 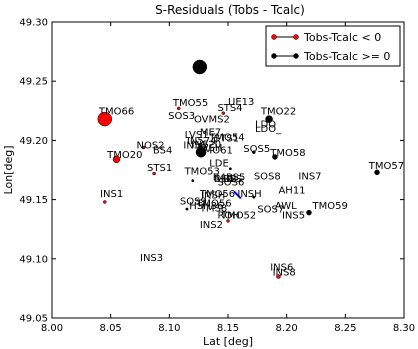 What do you see at coordinates (219, 163) in the screenshot?
I see `station-label: LDE` at bounding box center [219, 163].